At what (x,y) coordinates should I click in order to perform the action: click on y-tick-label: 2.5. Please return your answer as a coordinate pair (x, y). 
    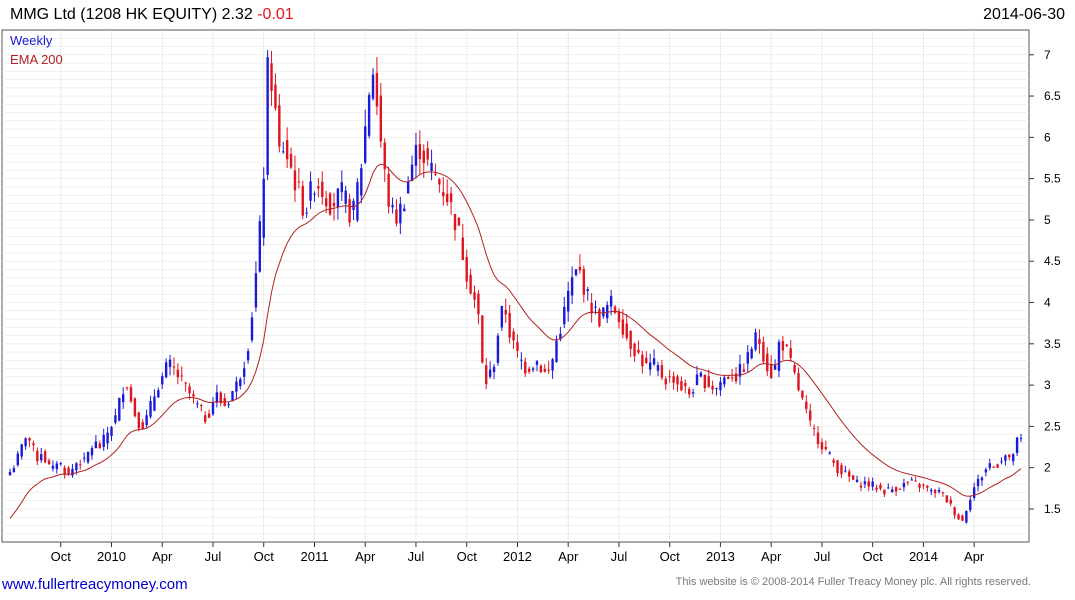
    Looking at the image, I should click on (1052, 426).